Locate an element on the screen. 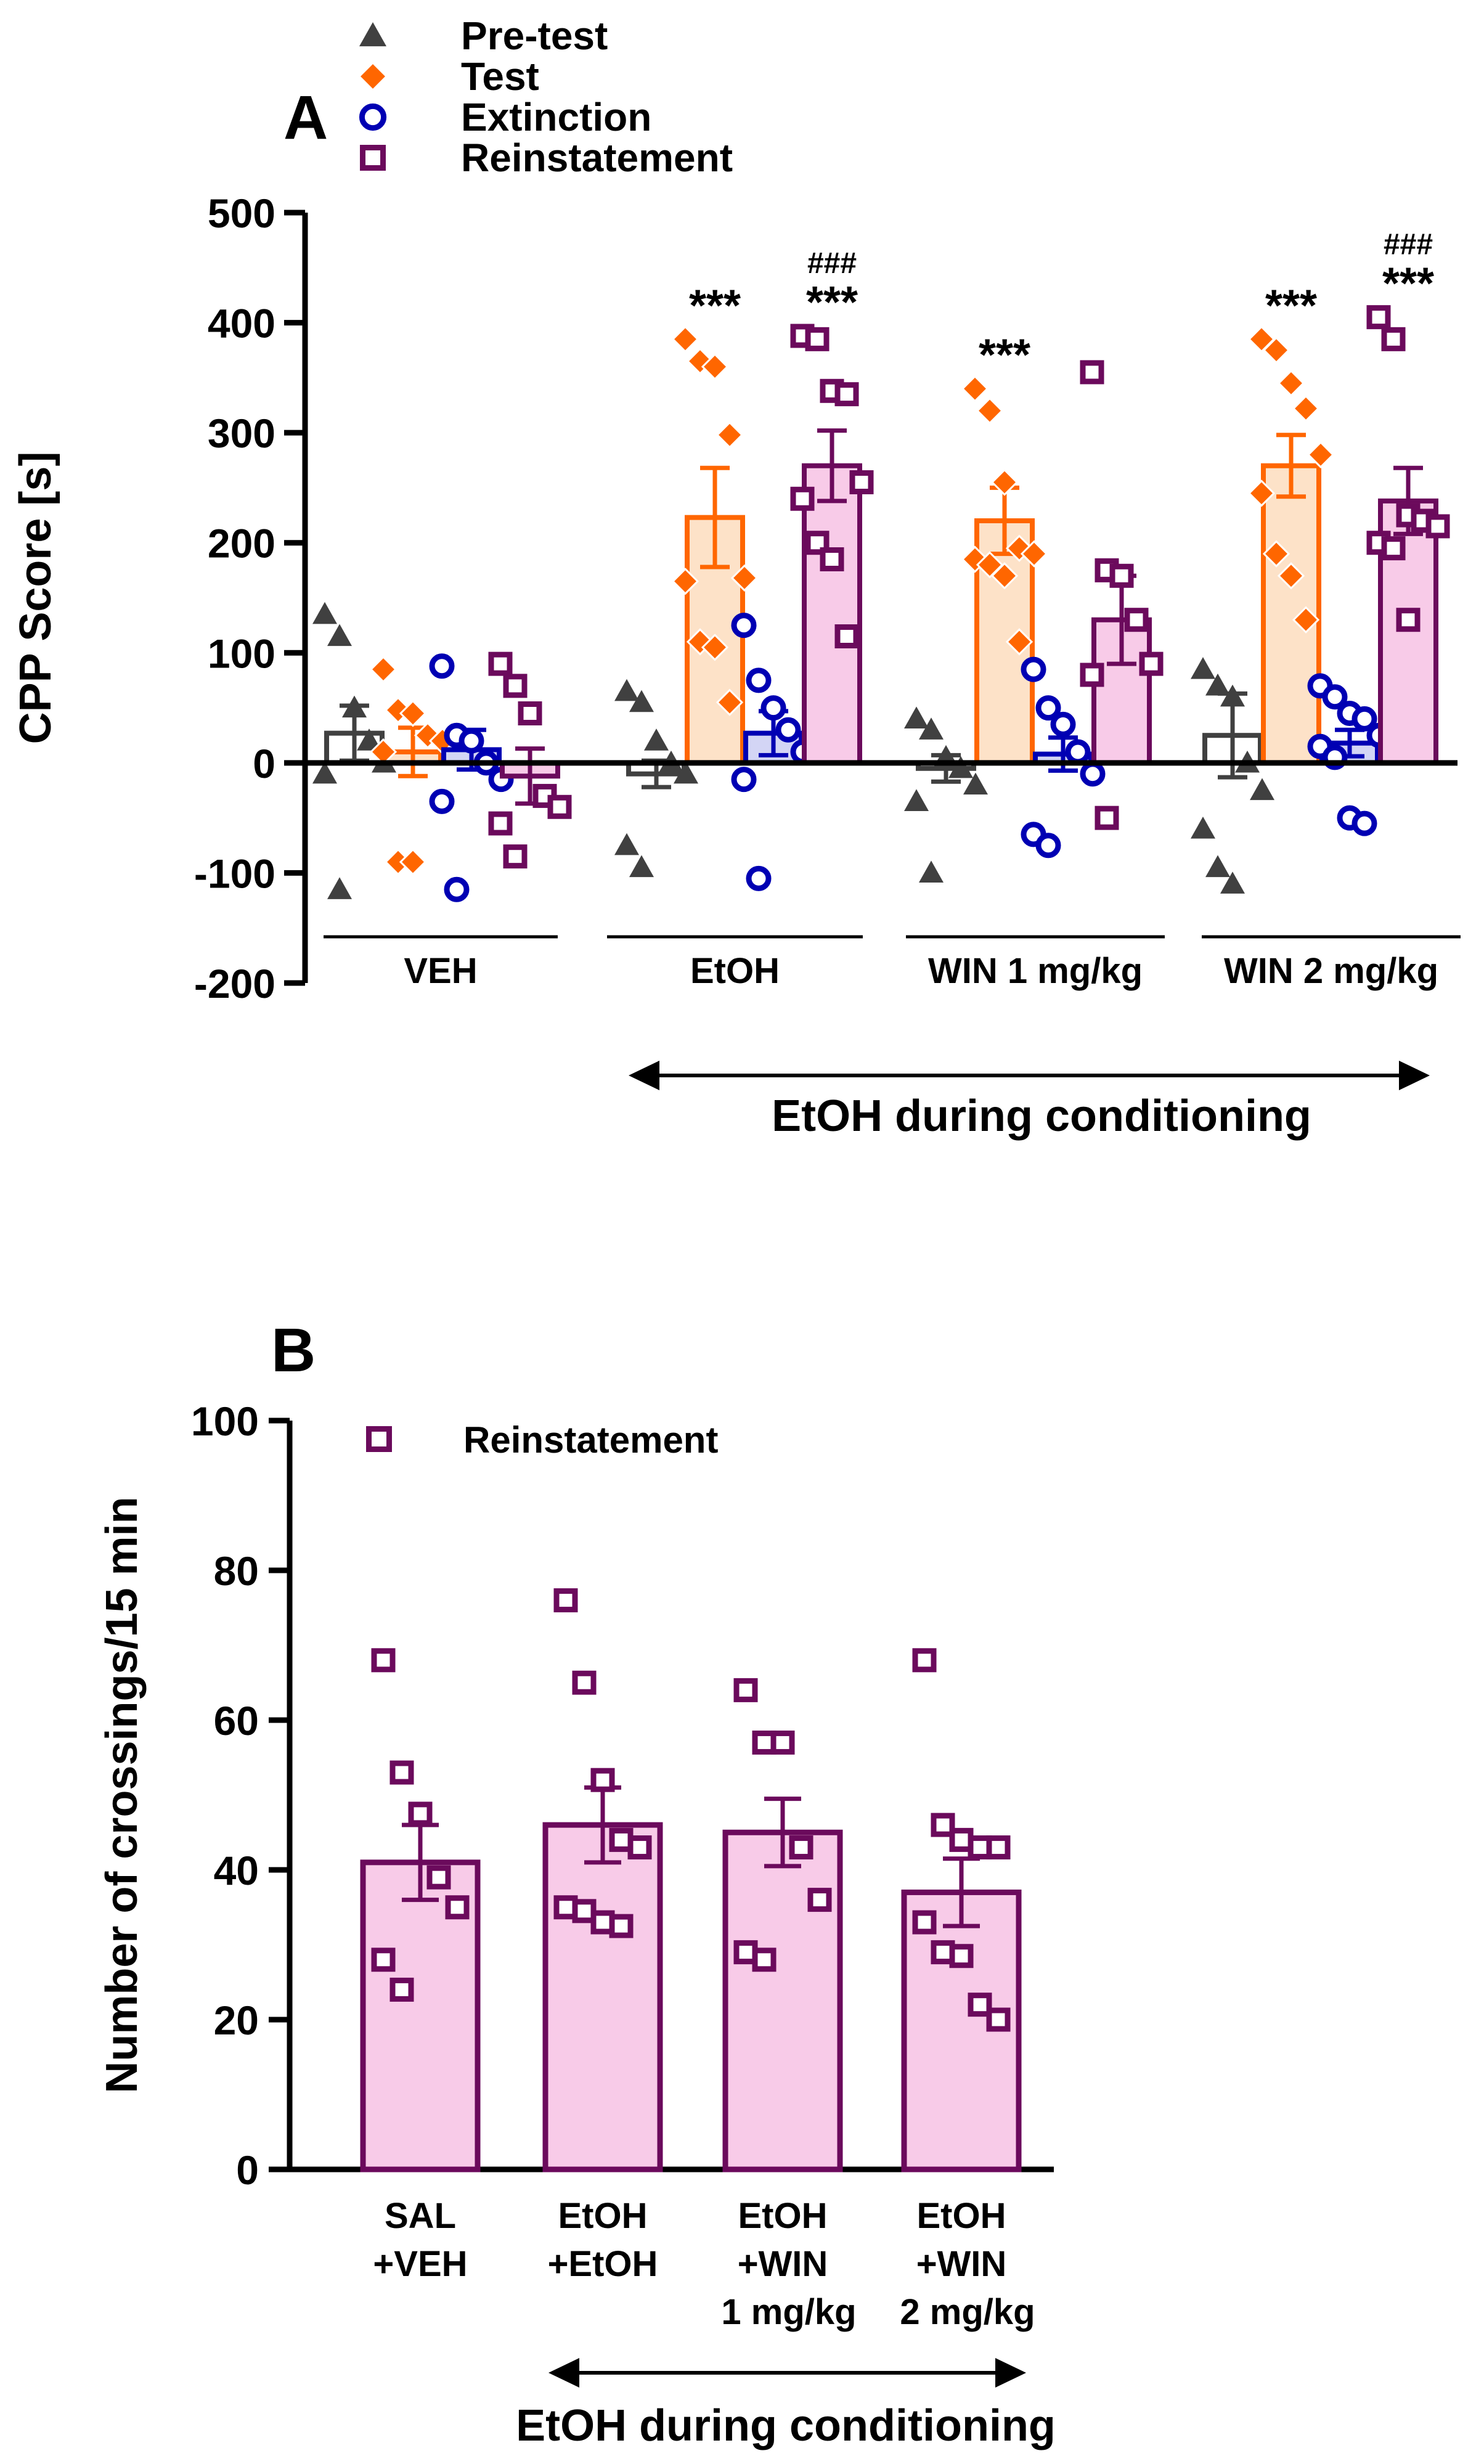  y-tick-label: 200 is located at coordinates (241, 544).